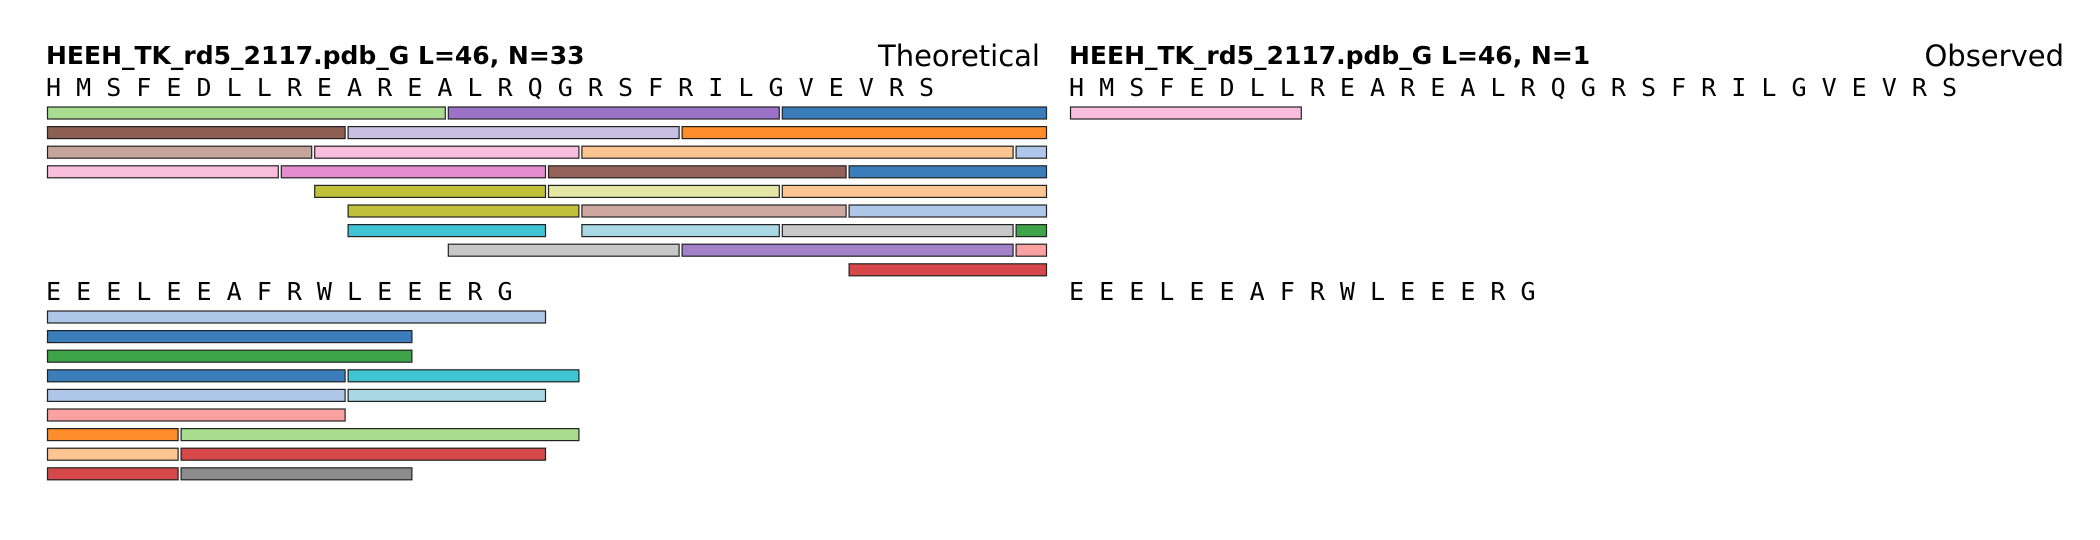 The width and height of the screenshot is (2100, 540). Describe the element at coordinates (1994, 56) in the screenshot. I see `observed-subtitle: Observed` at that location.